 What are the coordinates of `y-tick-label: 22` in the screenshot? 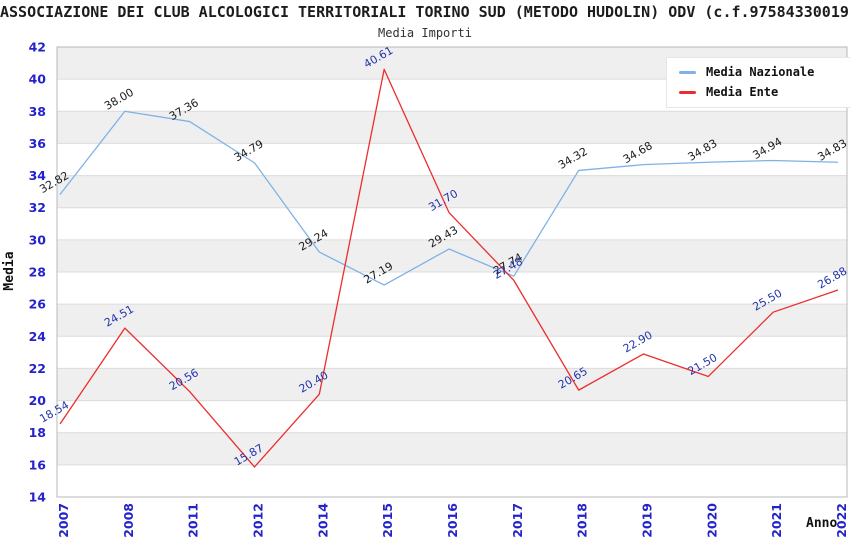 It's located at (37, 368).